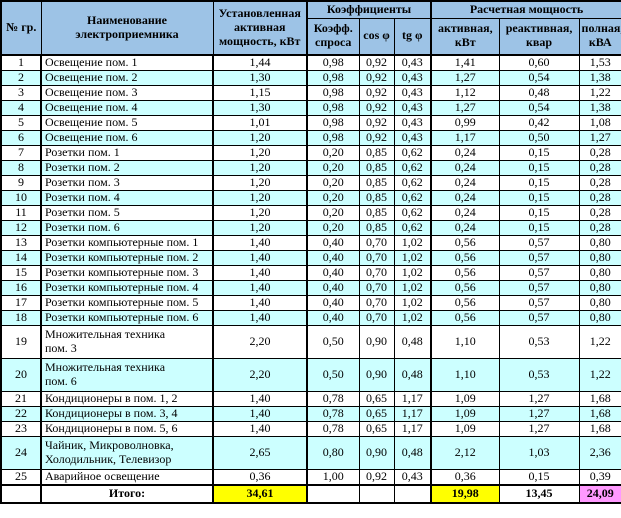  I want to click on cell-reactive: 0,42, so click(539, 122).